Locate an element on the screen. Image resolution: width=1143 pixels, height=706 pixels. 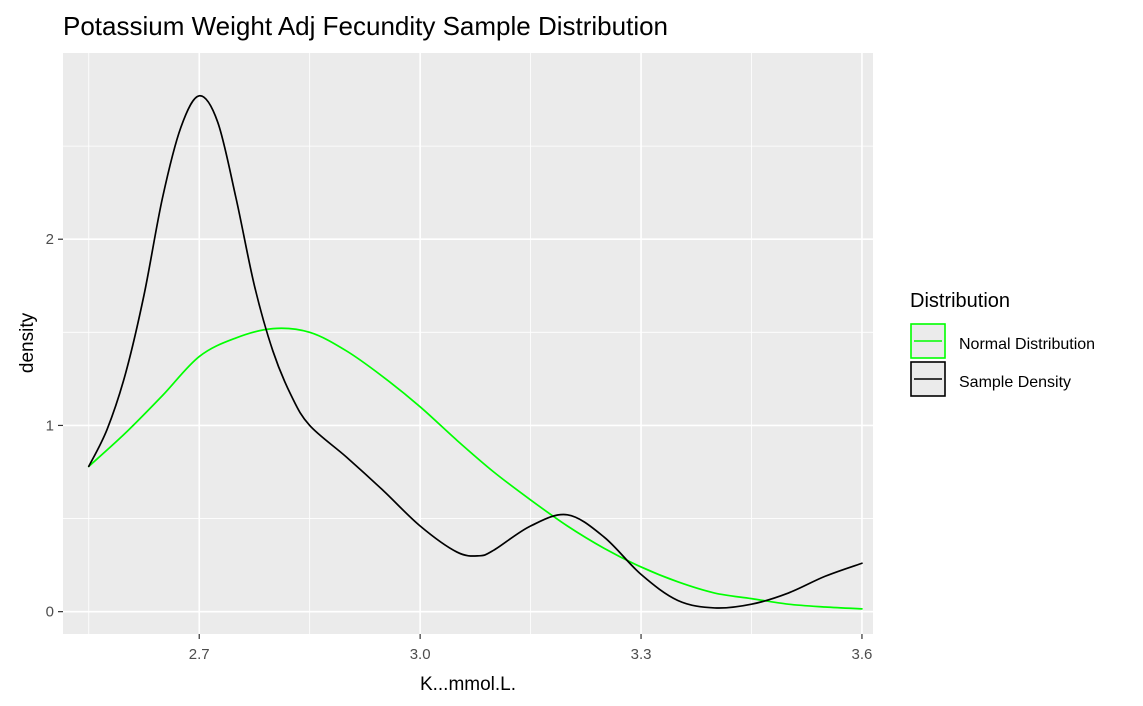
y-tick-label: 2 is located at coordinates (50, 239).